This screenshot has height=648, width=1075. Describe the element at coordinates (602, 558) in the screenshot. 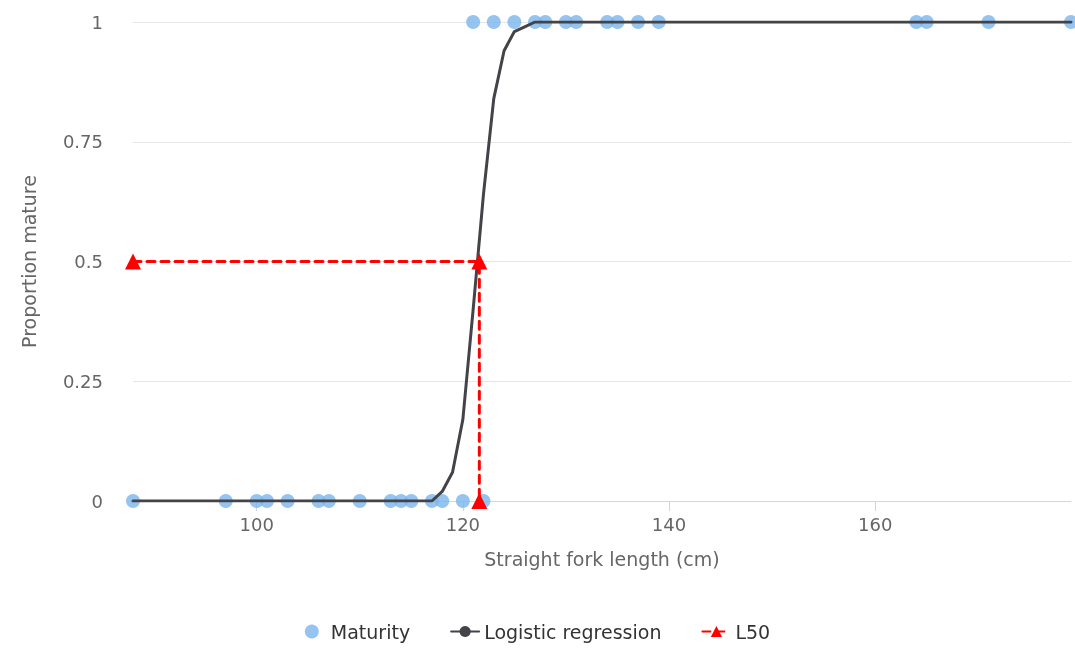

I see `x-axis-title: Straight fork length (cm)` at that location.